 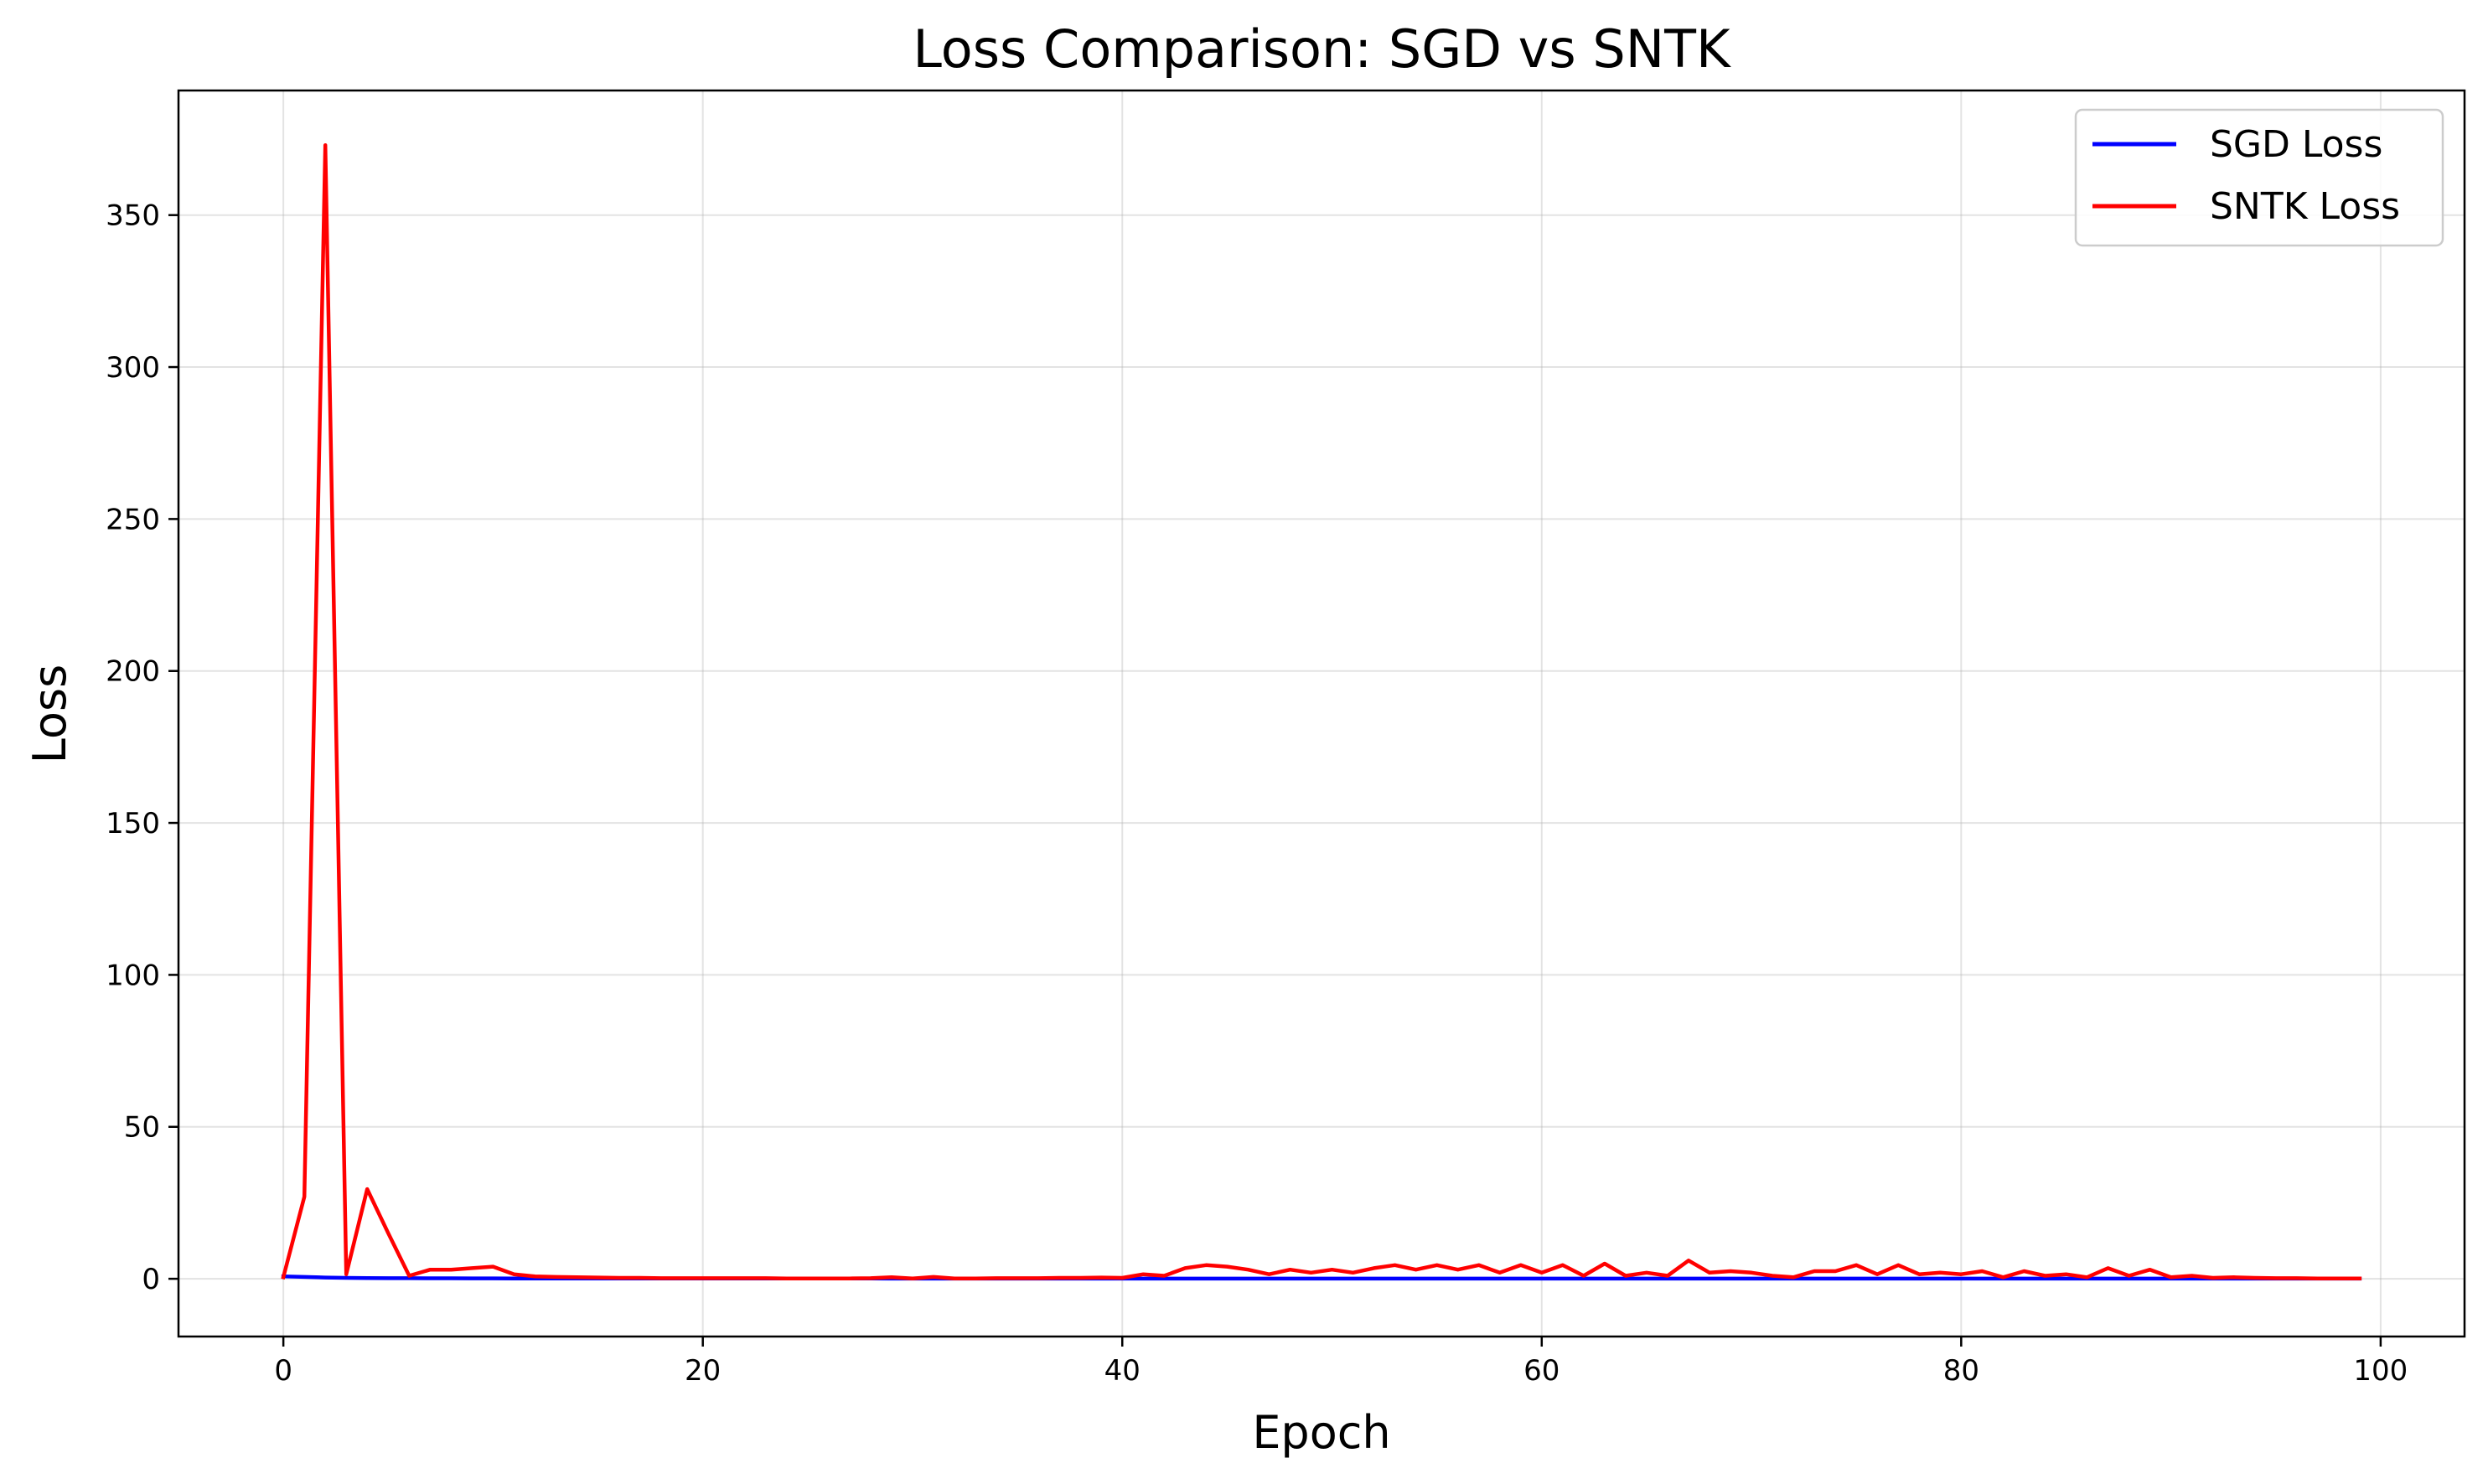 What do you see at coordinates (2380, 1371) in the screenshot?
I see `x-tick-label: 100` at bounding box center [2380, 1371].